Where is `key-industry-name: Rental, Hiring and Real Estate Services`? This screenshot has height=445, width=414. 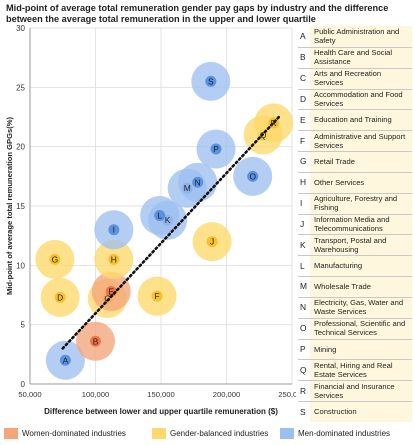 key-industry-name: Rental, Hiring and Real Estate Services is located at coordinates (353, 369).